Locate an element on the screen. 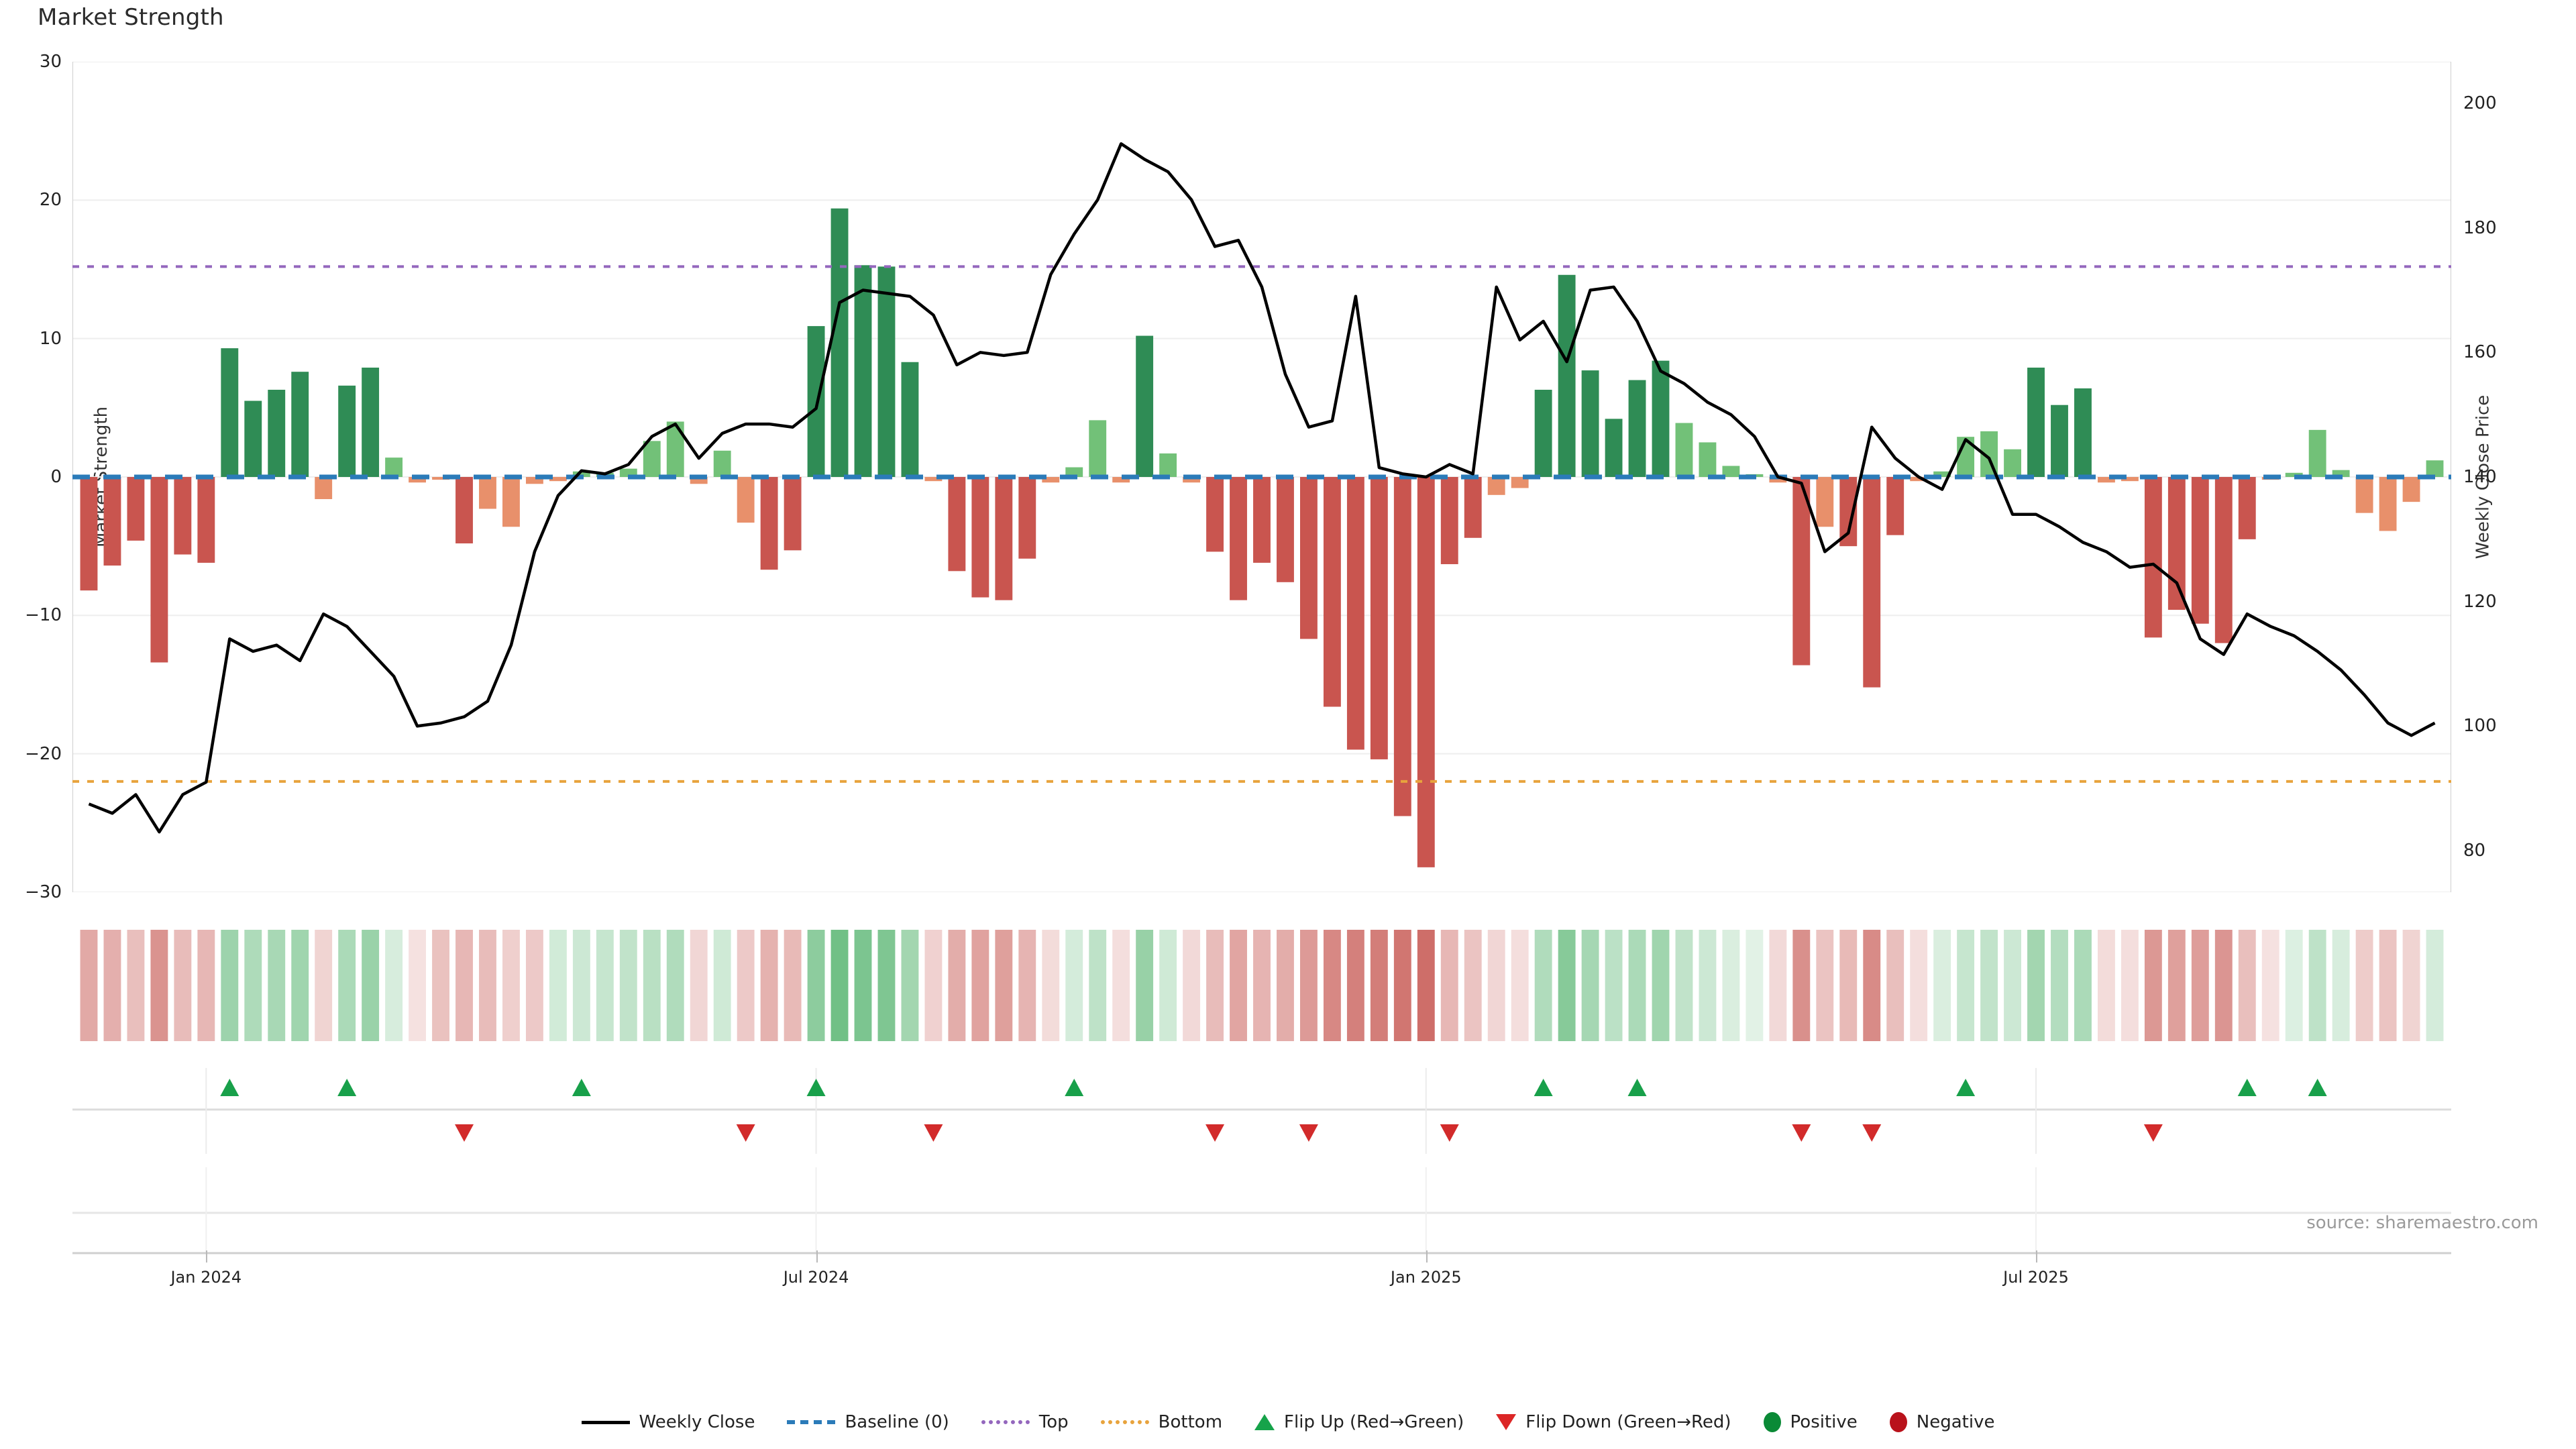  legend-label: Flip Down (Green→Red) is located at coordinates (1628, 1422).